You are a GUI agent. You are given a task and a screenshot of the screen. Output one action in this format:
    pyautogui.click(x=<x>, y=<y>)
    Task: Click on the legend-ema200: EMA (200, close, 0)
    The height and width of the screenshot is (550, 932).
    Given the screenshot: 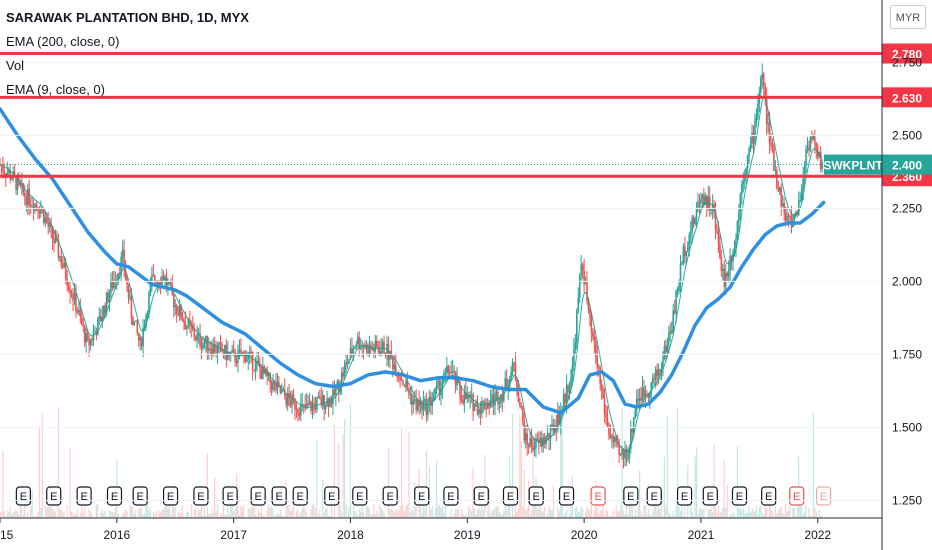 What is the action you would take?
    pyautogui.click(x=63, y=41)
    